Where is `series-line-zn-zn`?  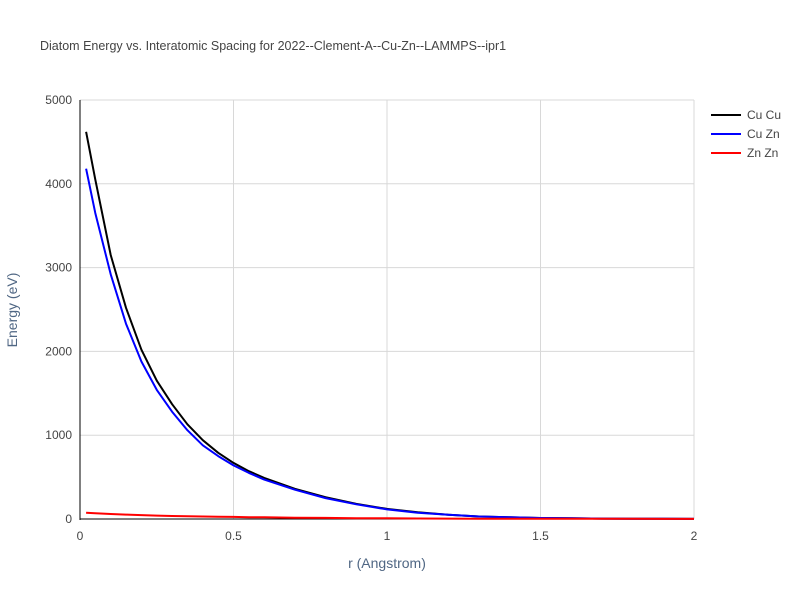
series-line-zn-zn is located at coordinates (390, 515).